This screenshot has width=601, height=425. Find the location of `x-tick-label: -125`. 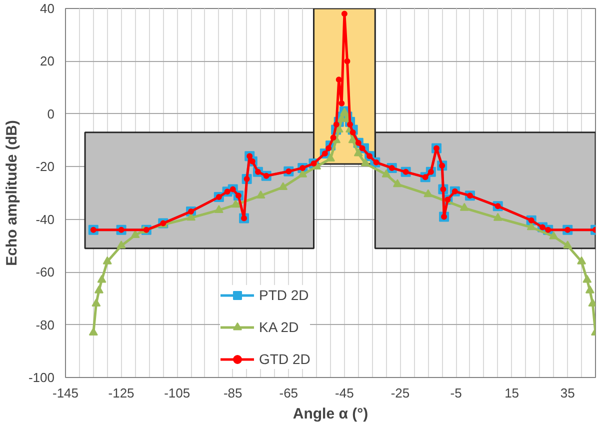

x-tick-label: -125 is located at coordinates (121, 393).